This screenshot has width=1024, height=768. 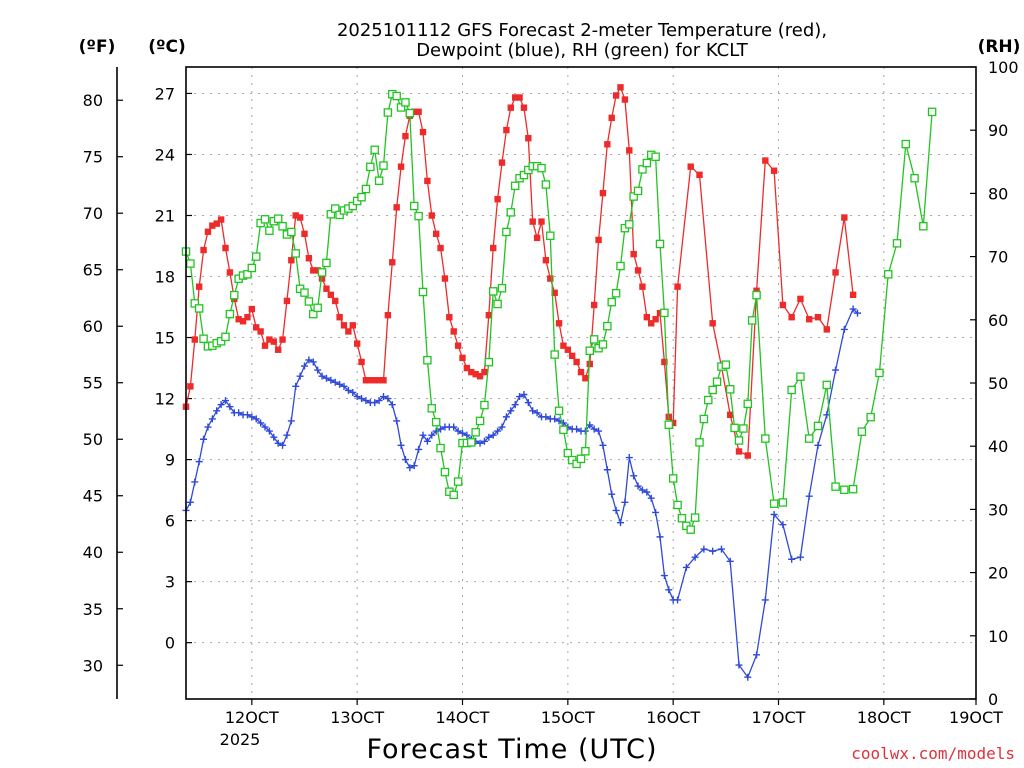 What do you see at coordinates (165, 154) in the screenshot?
I see `celsius-tick-label: 24` at bounding box center [165, 154].